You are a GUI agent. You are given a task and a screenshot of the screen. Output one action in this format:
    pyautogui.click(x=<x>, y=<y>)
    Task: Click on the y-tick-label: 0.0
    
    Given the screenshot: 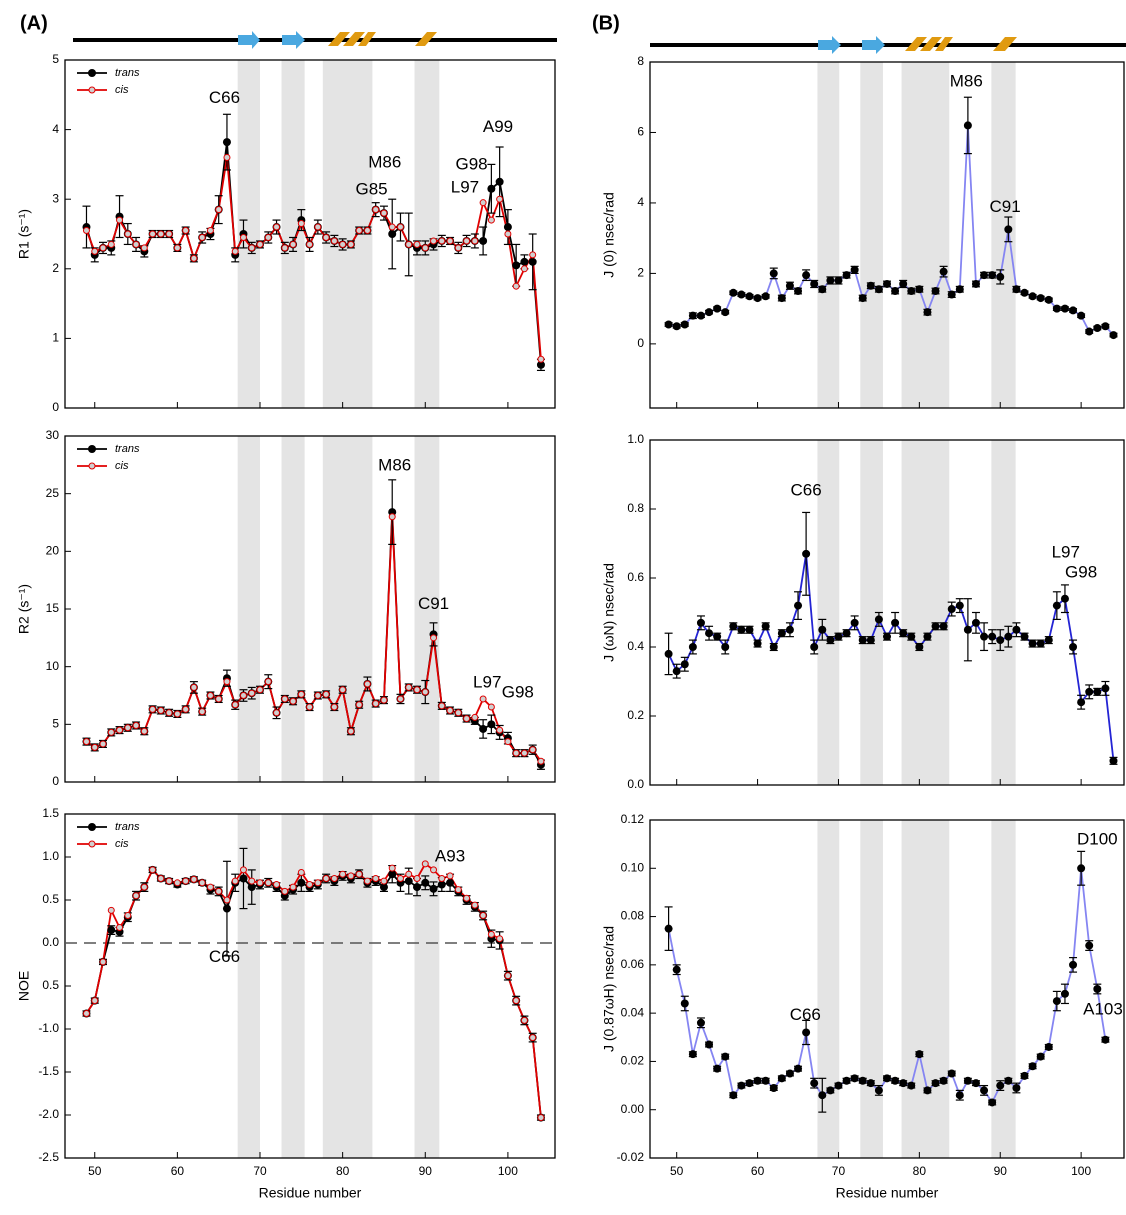 What is the action you would take?
    pyautogui.click(x=635, y=784)
    